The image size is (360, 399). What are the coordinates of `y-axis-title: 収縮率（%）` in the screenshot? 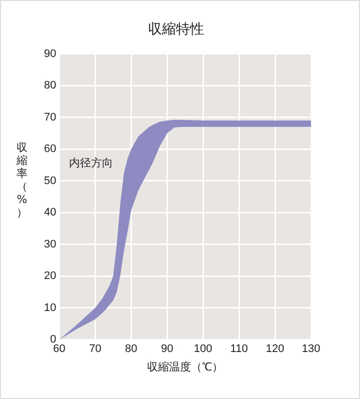 It's located at (22, 180).